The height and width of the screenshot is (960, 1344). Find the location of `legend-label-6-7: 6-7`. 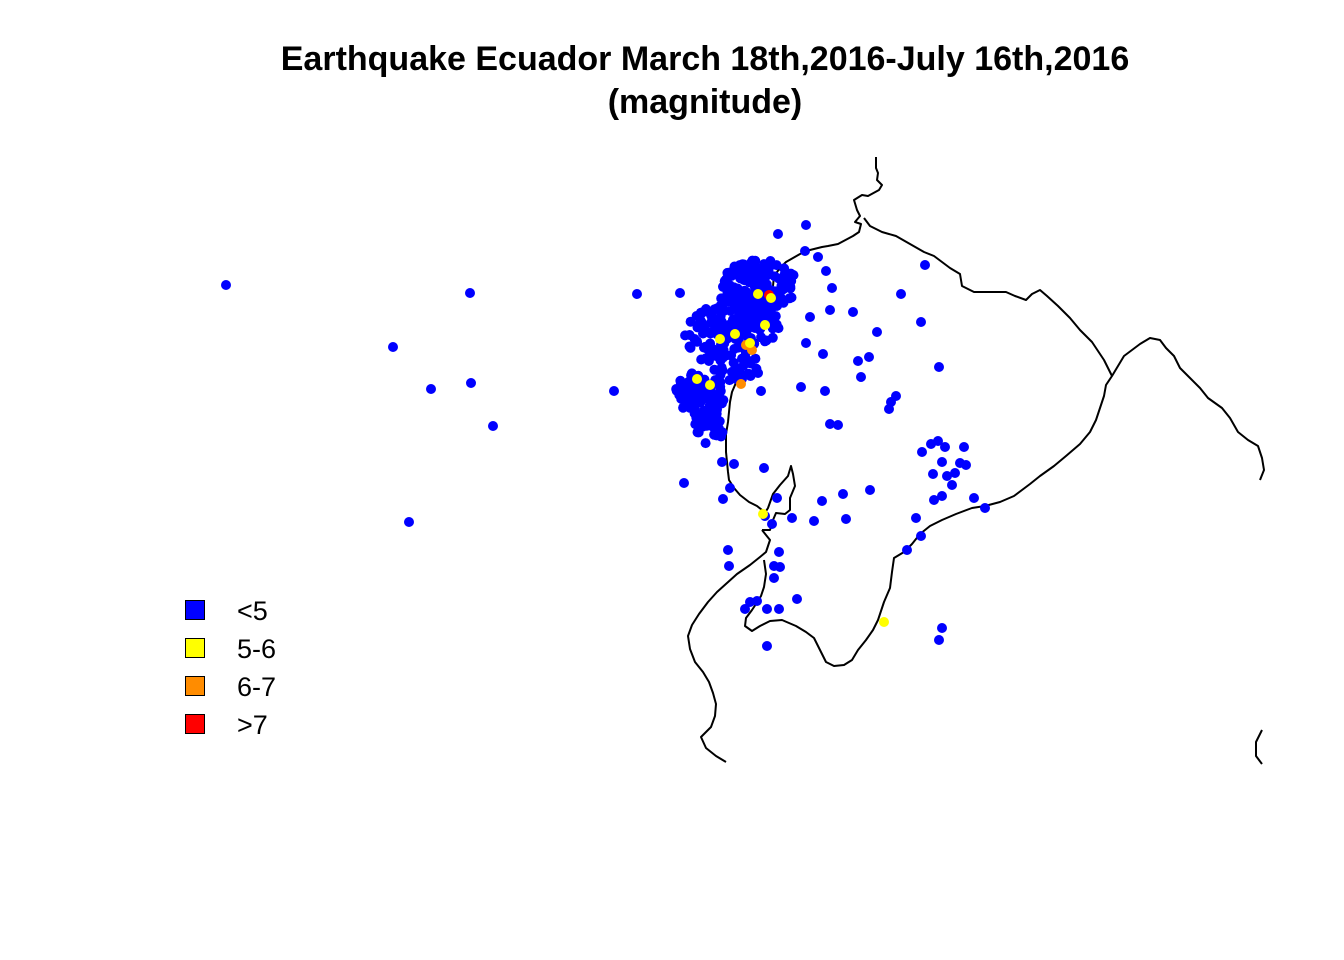

legend-label-6-7: 6-7 is located at coordinates (257, 687).